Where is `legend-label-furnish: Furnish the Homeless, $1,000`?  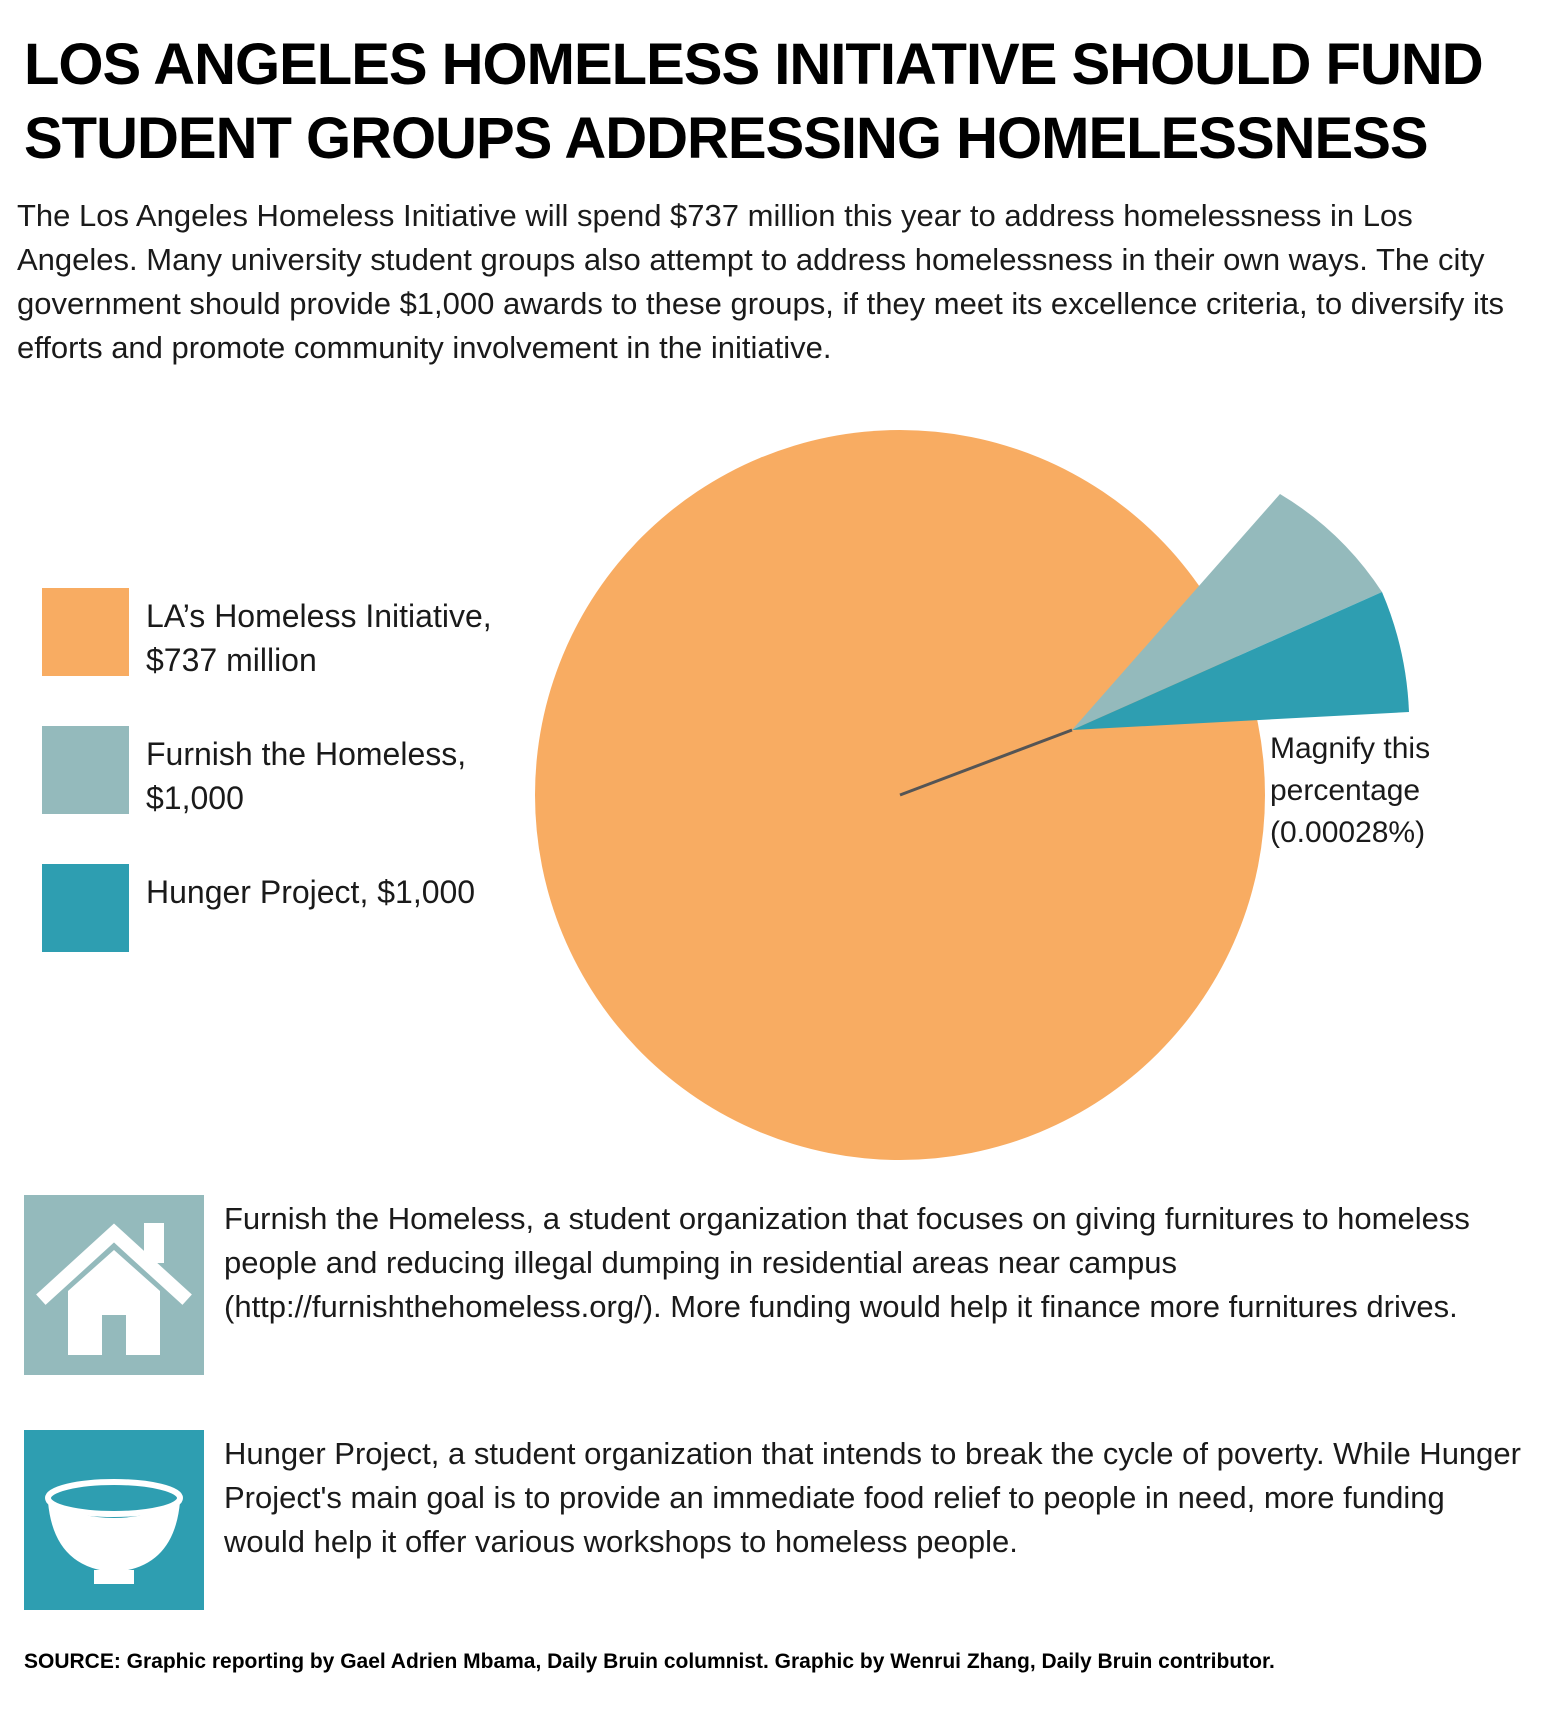
legend-label-furnish: Furnish the Homeless, $1,000 is located at coordinates (306, 776).